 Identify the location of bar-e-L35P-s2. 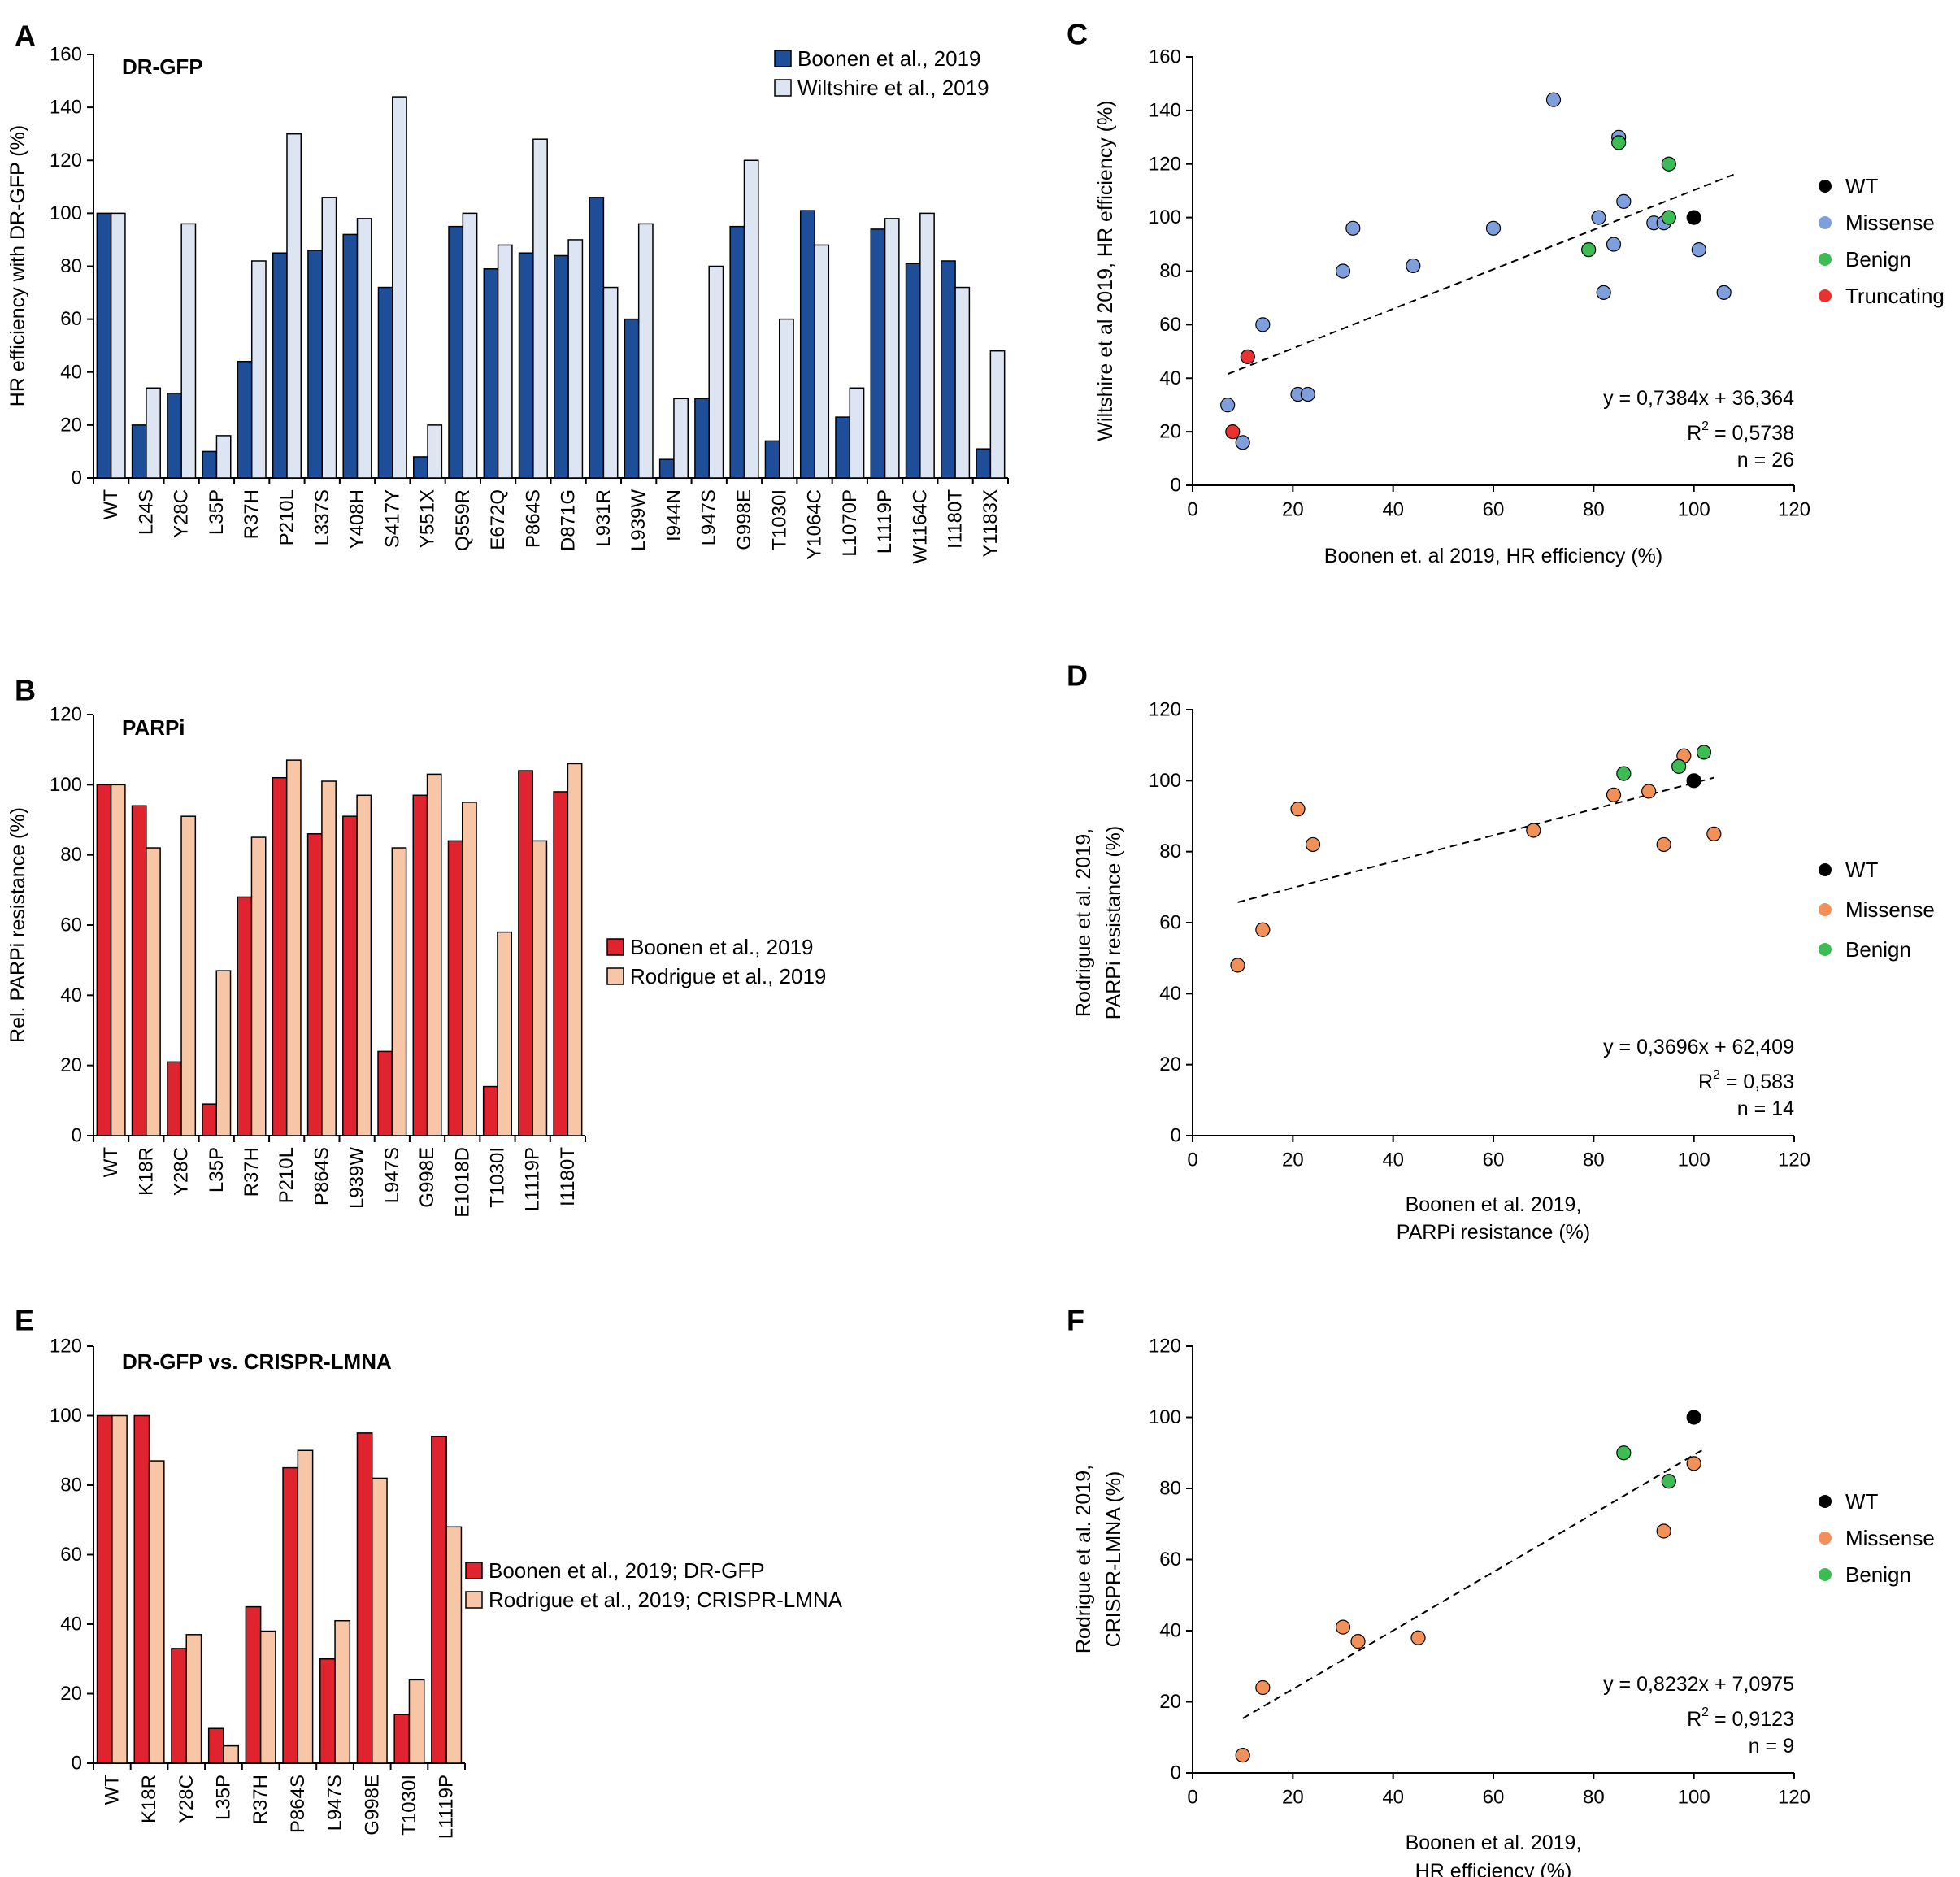
(231, 1754).